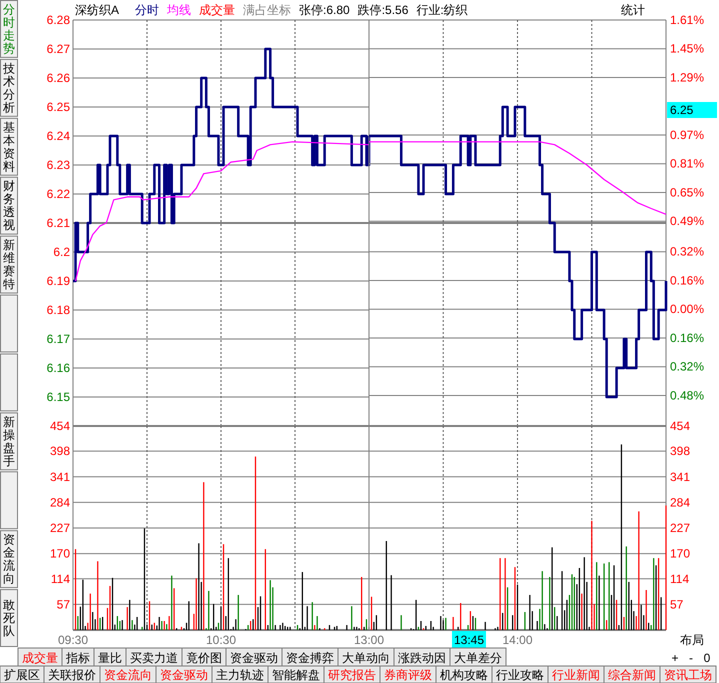 The image size is (719, 683). I want to click on y-tick-label: 6.2, so click(61, 252).